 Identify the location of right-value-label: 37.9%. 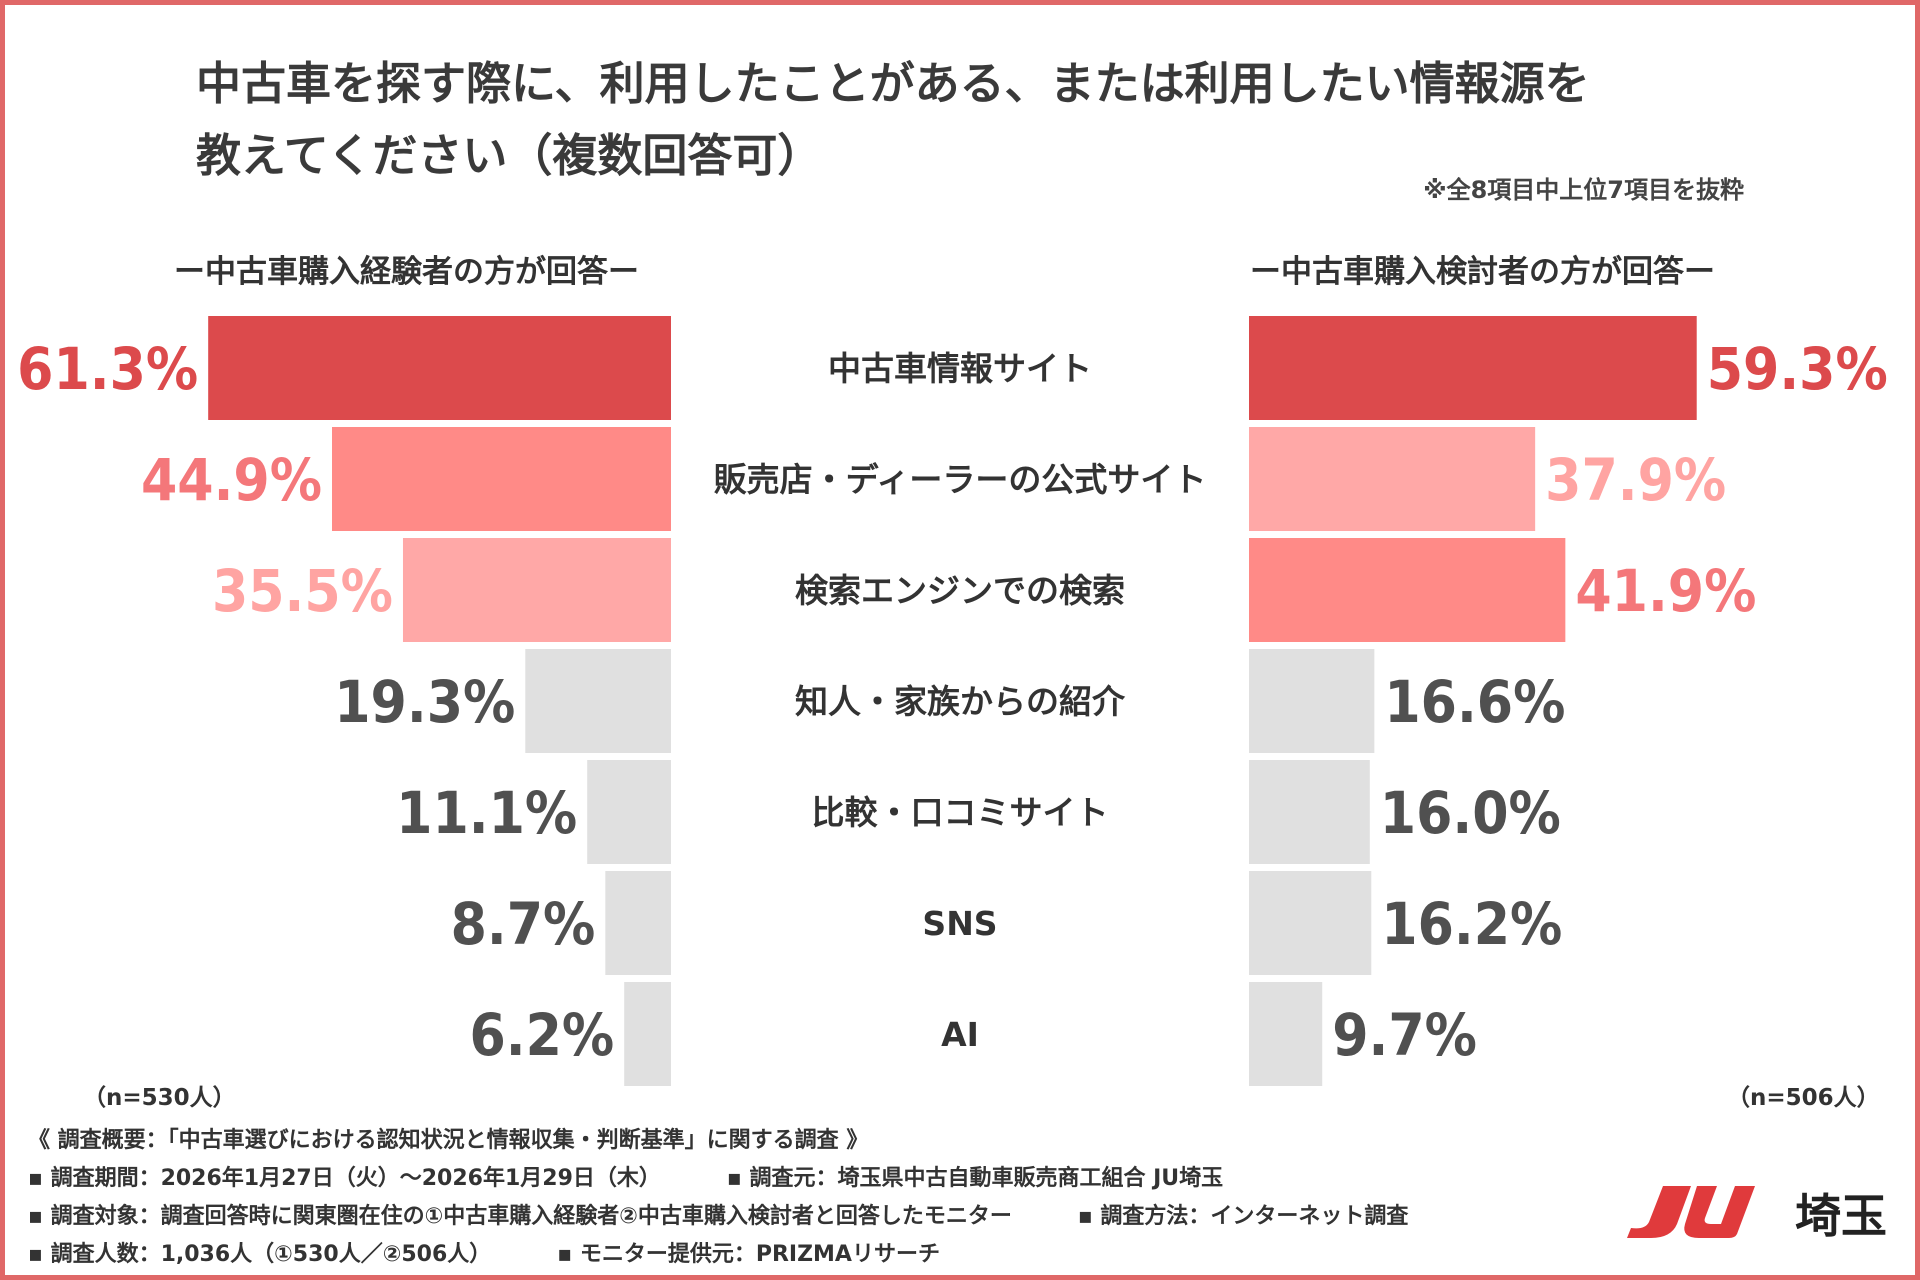
(1635, 480).